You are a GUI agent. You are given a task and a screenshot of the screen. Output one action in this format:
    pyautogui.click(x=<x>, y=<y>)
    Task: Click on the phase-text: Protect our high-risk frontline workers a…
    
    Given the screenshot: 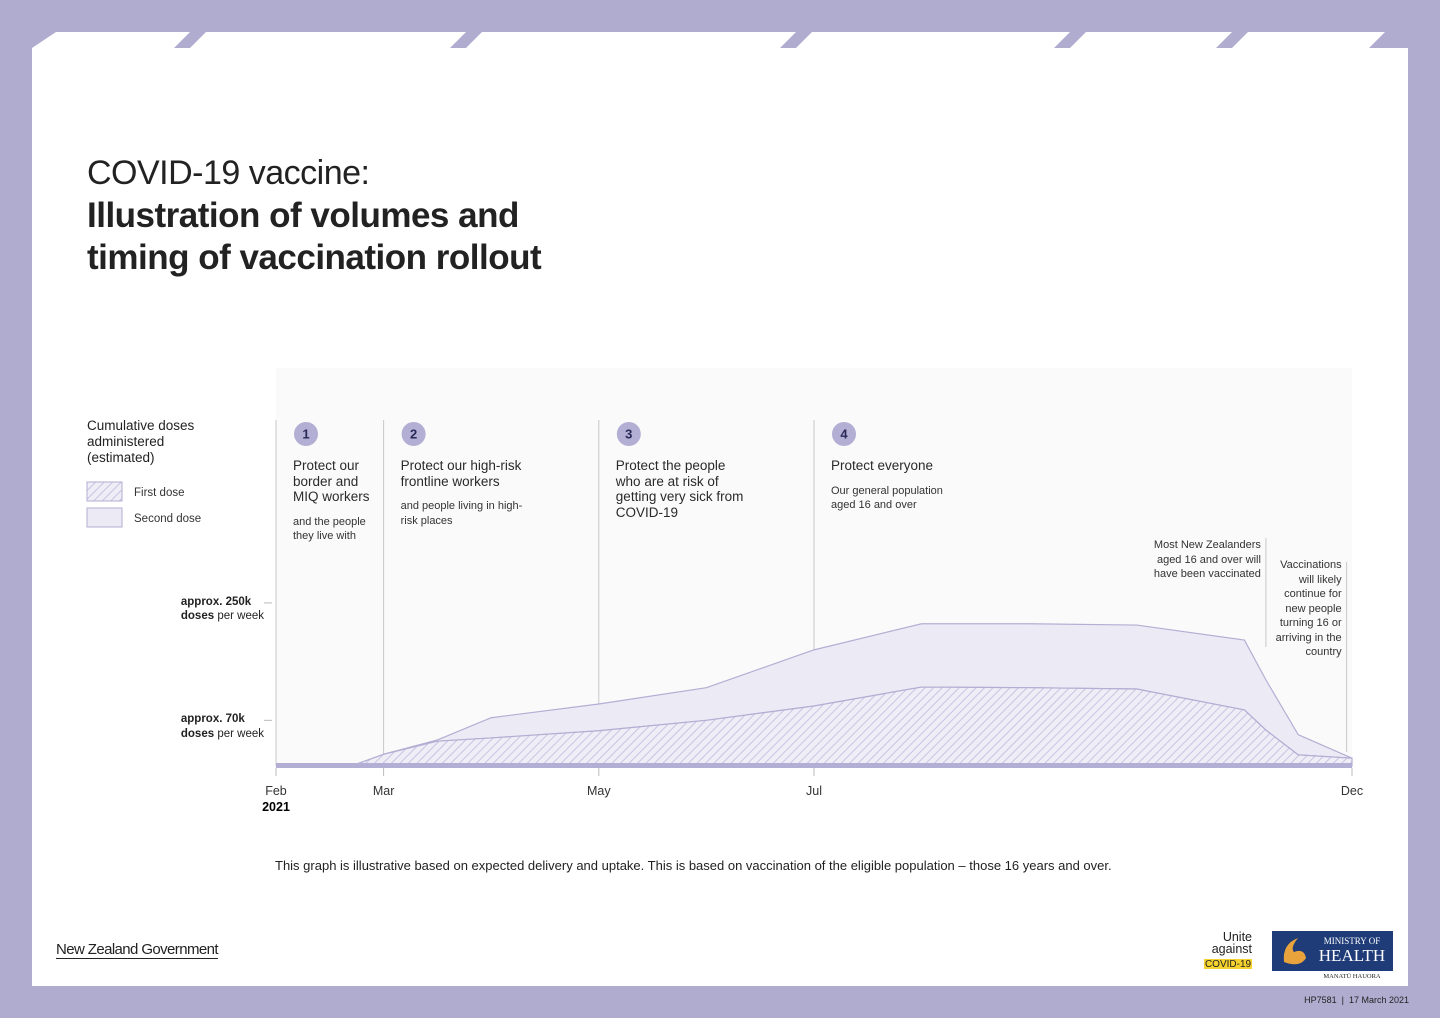 What is the action you would take?
    pyautogui.click(x=466, y=493)
    